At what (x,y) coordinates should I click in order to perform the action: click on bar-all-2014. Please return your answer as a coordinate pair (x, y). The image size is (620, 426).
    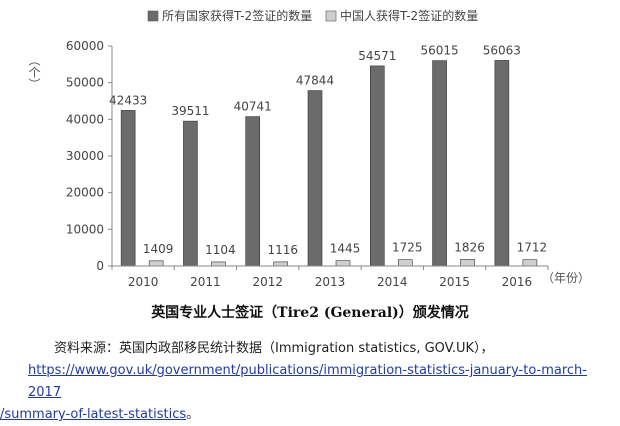
    Looking at the image, I should click on (377, 166).